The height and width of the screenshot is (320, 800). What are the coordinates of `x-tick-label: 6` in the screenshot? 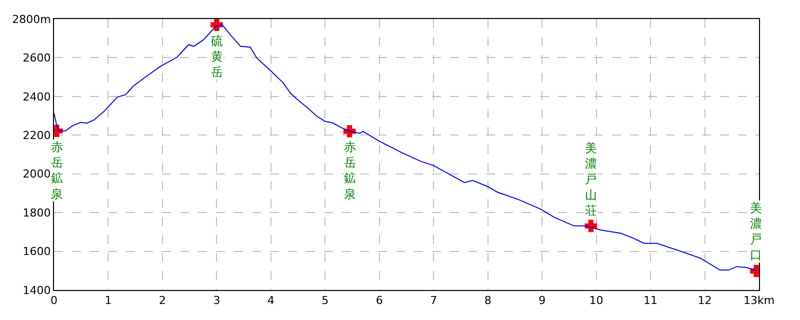 It's located at (379, 301).